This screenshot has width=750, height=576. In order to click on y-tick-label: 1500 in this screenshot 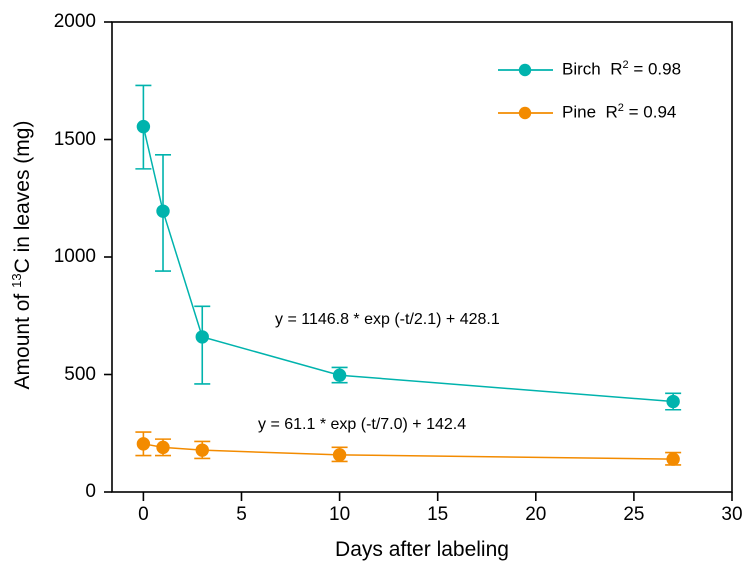, I will do `click(74, 139)`.